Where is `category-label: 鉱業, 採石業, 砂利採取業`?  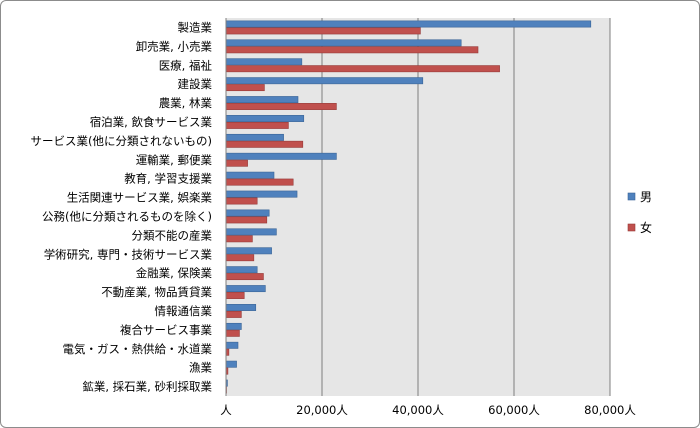
category-label: 鉱業, 採石業, 砂利採取業 is located at coordinates (147, 387).